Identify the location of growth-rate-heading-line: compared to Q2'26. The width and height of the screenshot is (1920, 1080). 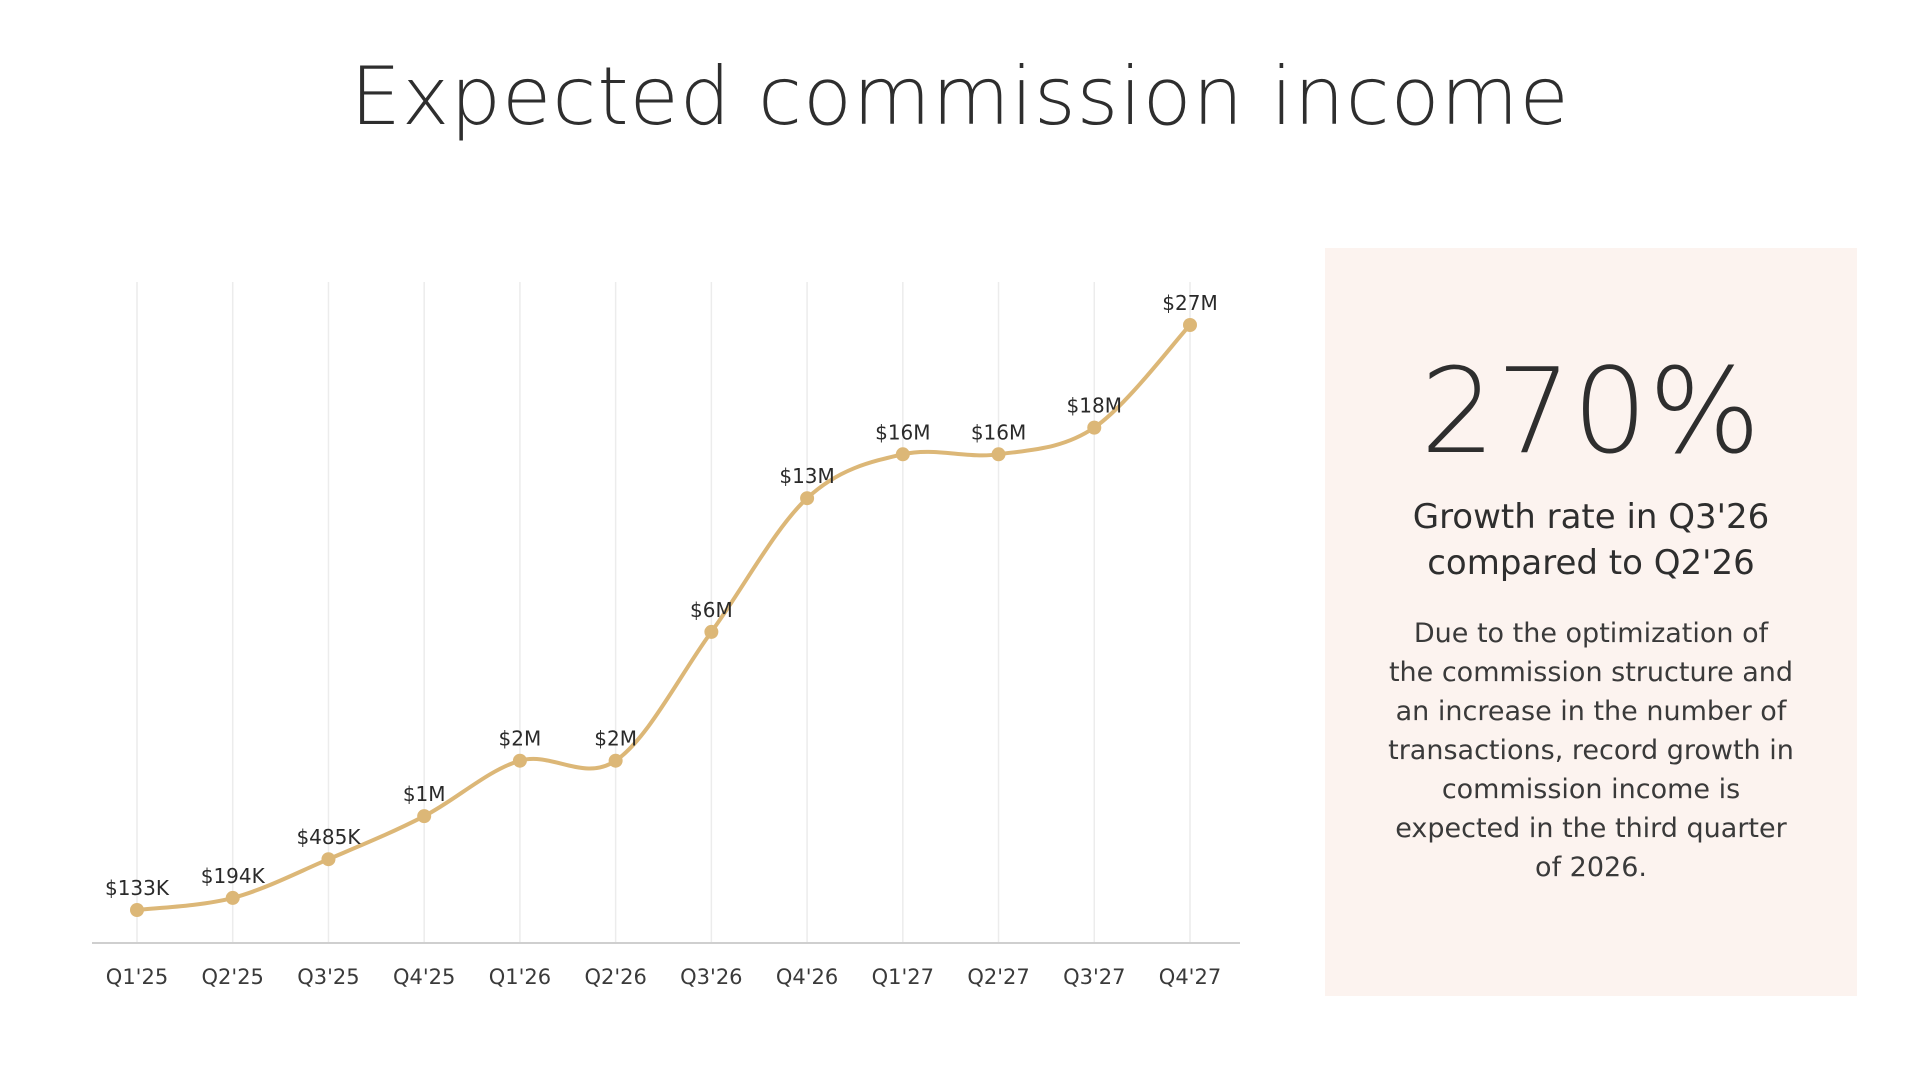
(1591, 563).